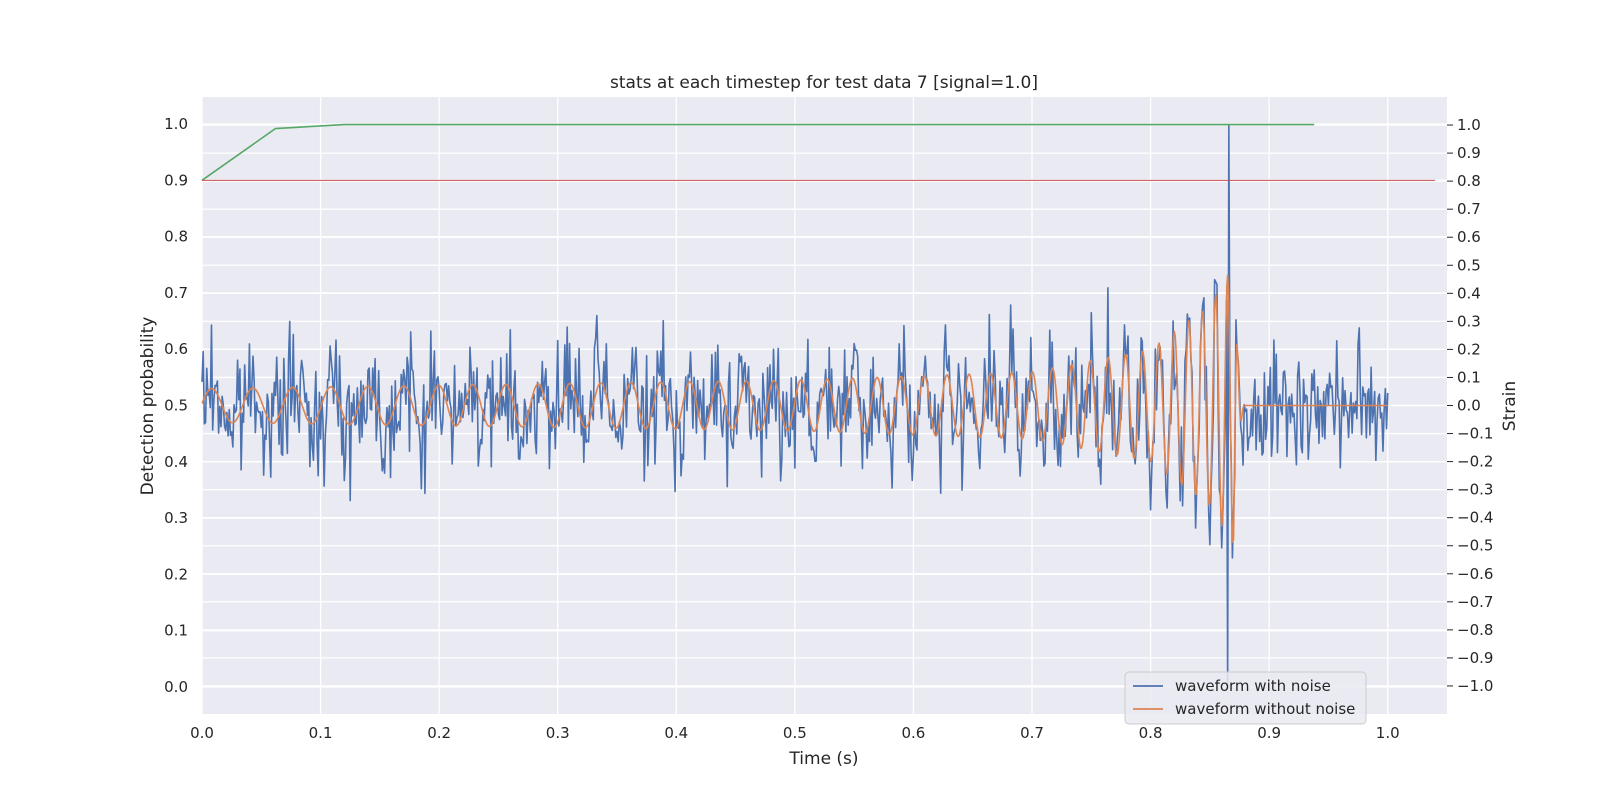 This screenshot has height=805, width=1600. What do you see at coordinates (1475, 574) in the screenshot?
I see `y-tick-label-right: −0.6` at bounding box center [1475, 574].